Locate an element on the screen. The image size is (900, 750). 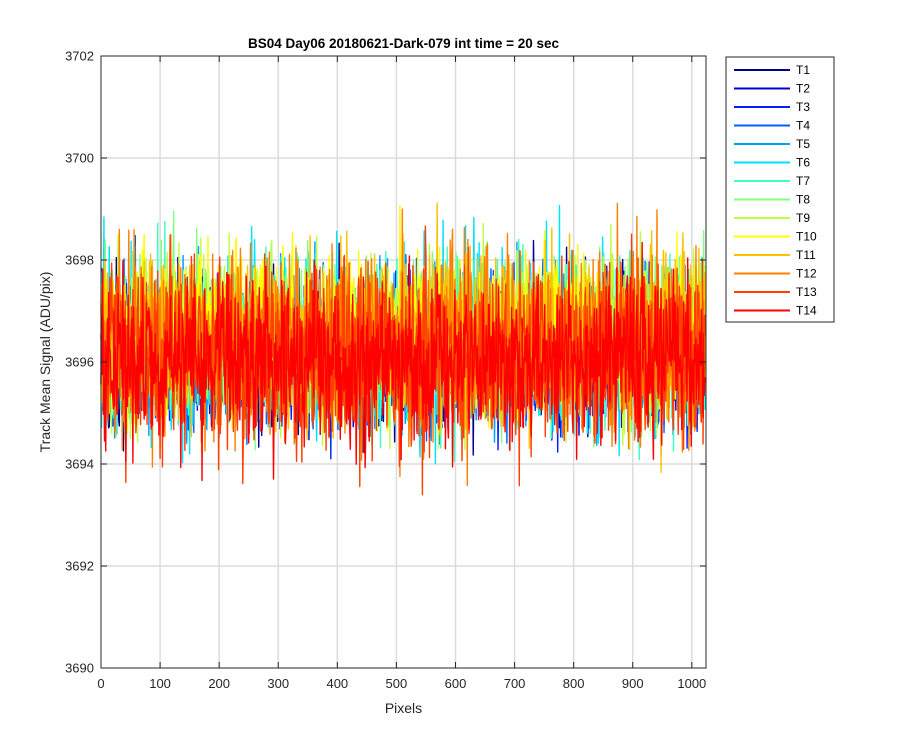
legend-label-T5: T5 is located at coordinates (803, 144).